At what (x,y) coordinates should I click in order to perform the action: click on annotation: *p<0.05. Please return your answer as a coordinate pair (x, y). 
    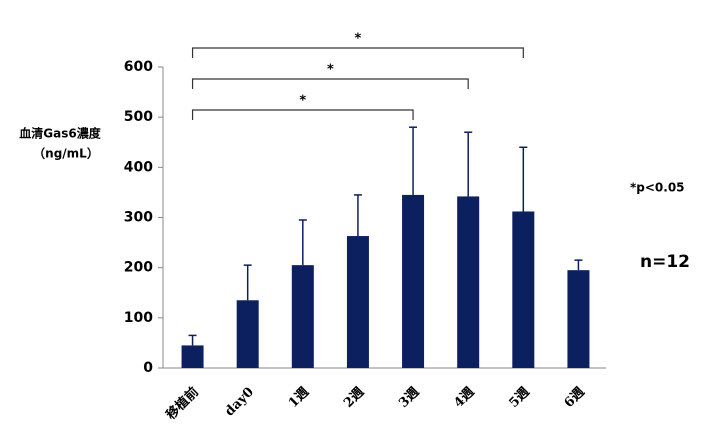
    Looking at the image, I should click on (657, 188).